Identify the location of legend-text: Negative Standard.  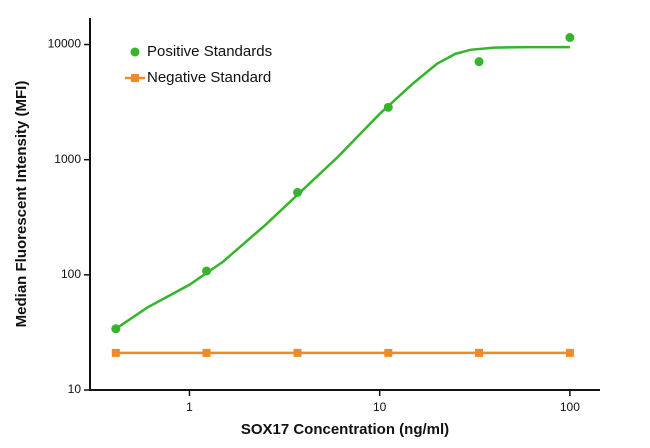
(209, 77).